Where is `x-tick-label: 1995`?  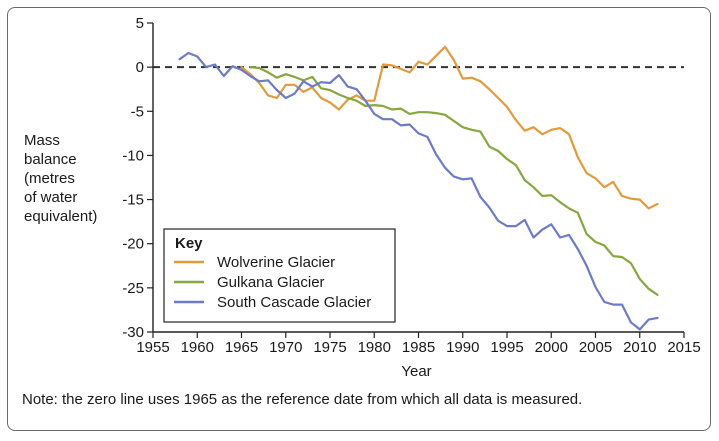
x-tick-label: 1995 is located at coordinates (506, 347).